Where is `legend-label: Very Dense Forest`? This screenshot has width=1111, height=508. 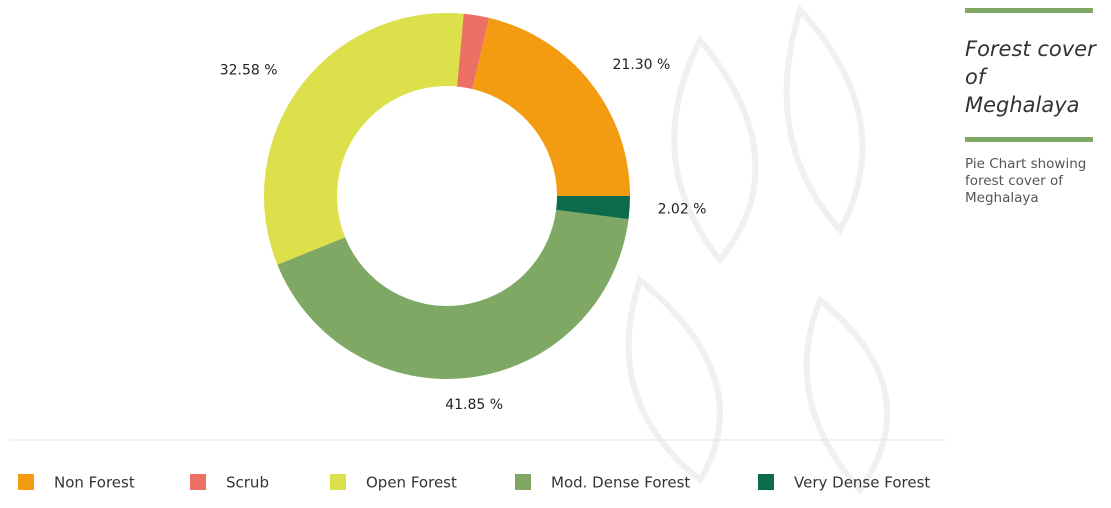
legend-label: Very Dense Forest is located at coordinates (862, 483).